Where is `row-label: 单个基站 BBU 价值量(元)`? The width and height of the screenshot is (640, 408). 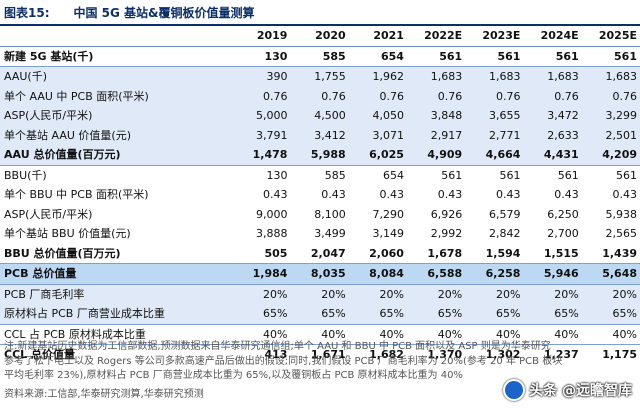 row-label: 单个基站 BBU 价值量(元) is located at coordinates (67, 234).